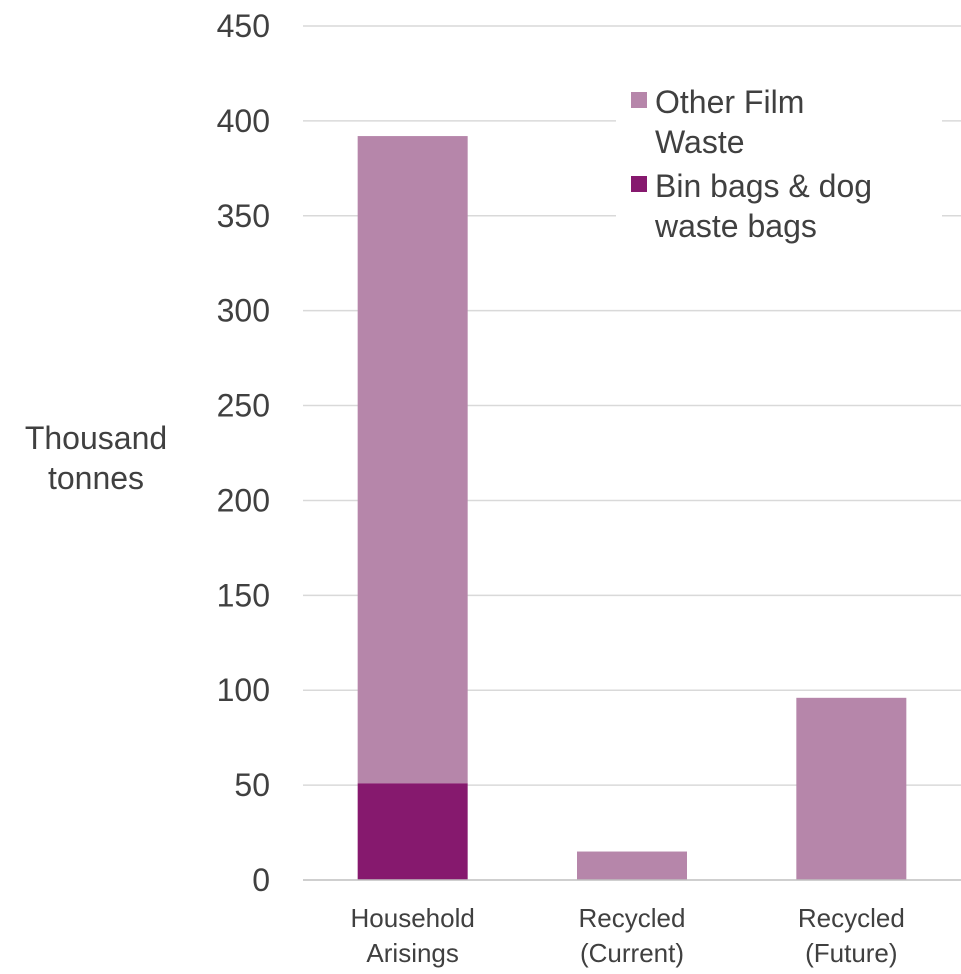 The image size is (961, 974). I want to click on legend-label: Other Film, so click(729, 102).